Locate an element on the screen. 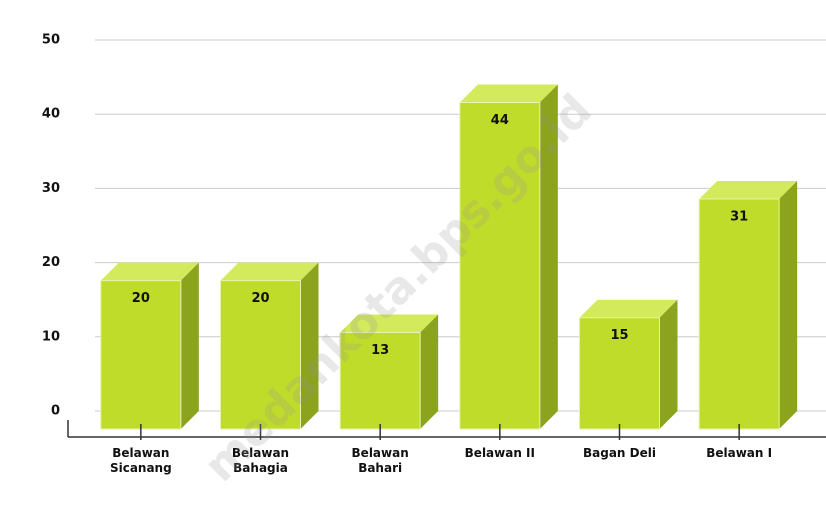 The image size is (826, 512). y-tick-label: 10 is located at coordinates (51, 336).